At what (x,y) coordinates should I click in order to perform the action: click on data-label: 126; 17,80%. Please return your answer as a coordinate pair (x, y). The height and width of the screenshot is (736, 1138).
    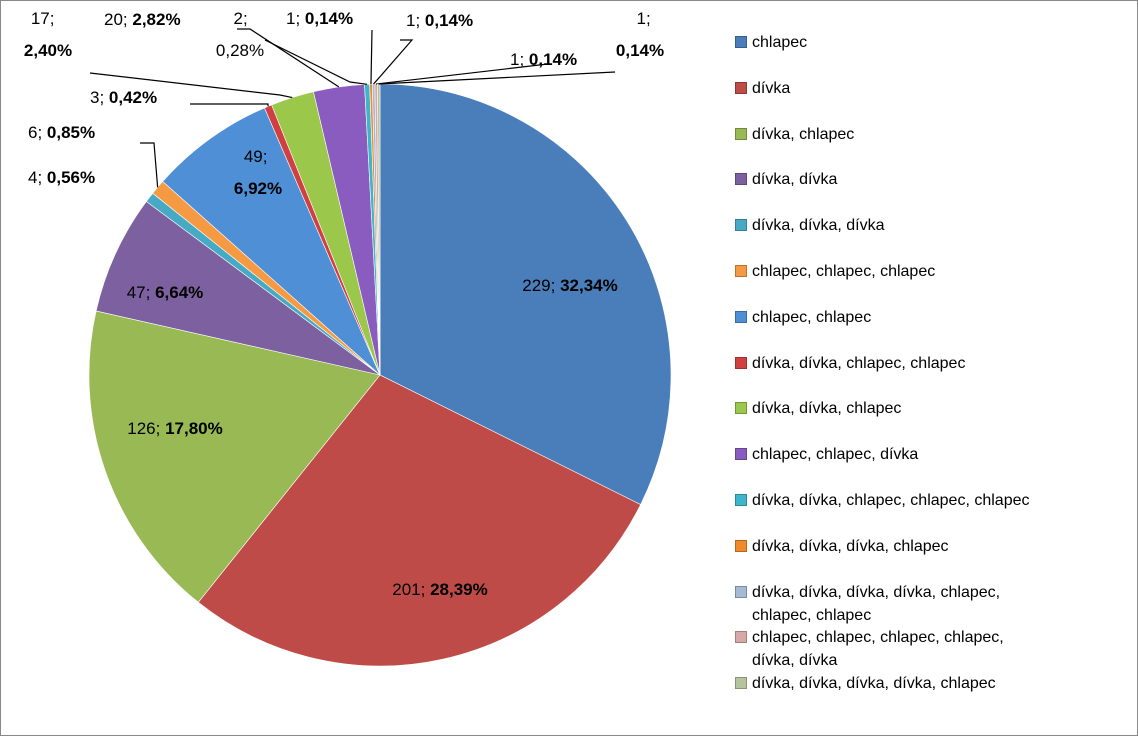
    Looking at the image, I should click on (175, 428).